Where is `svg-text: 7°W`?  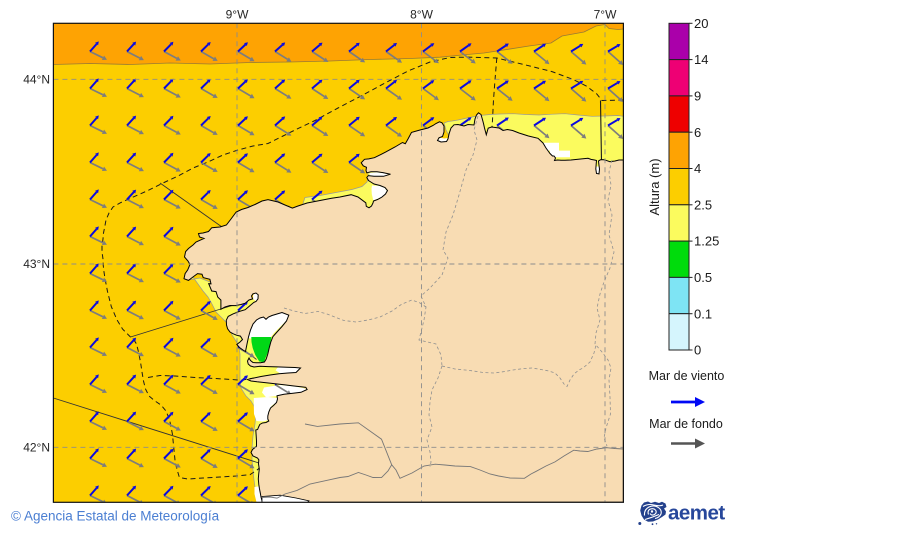 svg-text: 7°W is located at coordinates (605, 15).